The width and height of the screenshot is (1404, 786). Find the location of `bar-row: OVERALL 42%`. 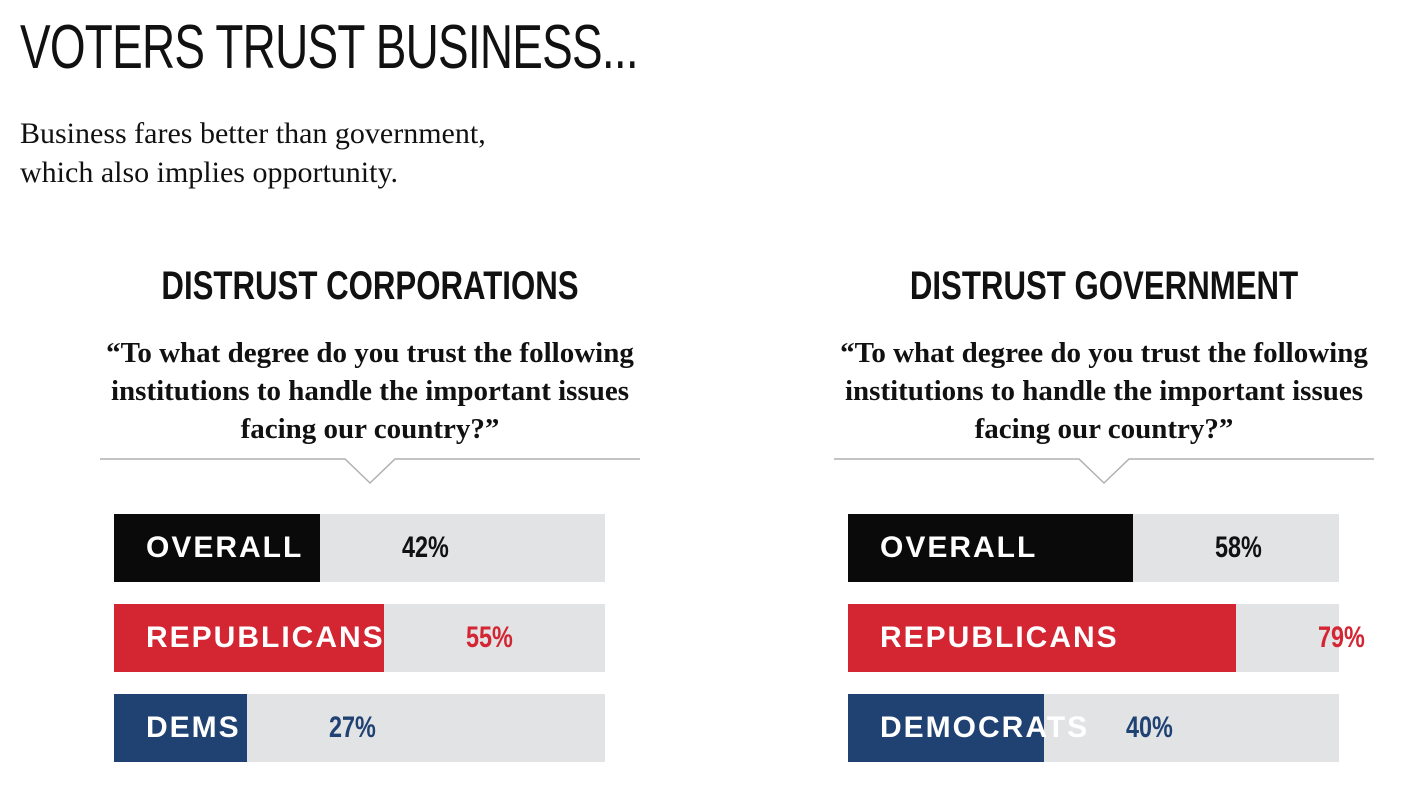

bar-row: OVERALL 42% is located at coordinates (359, 548).